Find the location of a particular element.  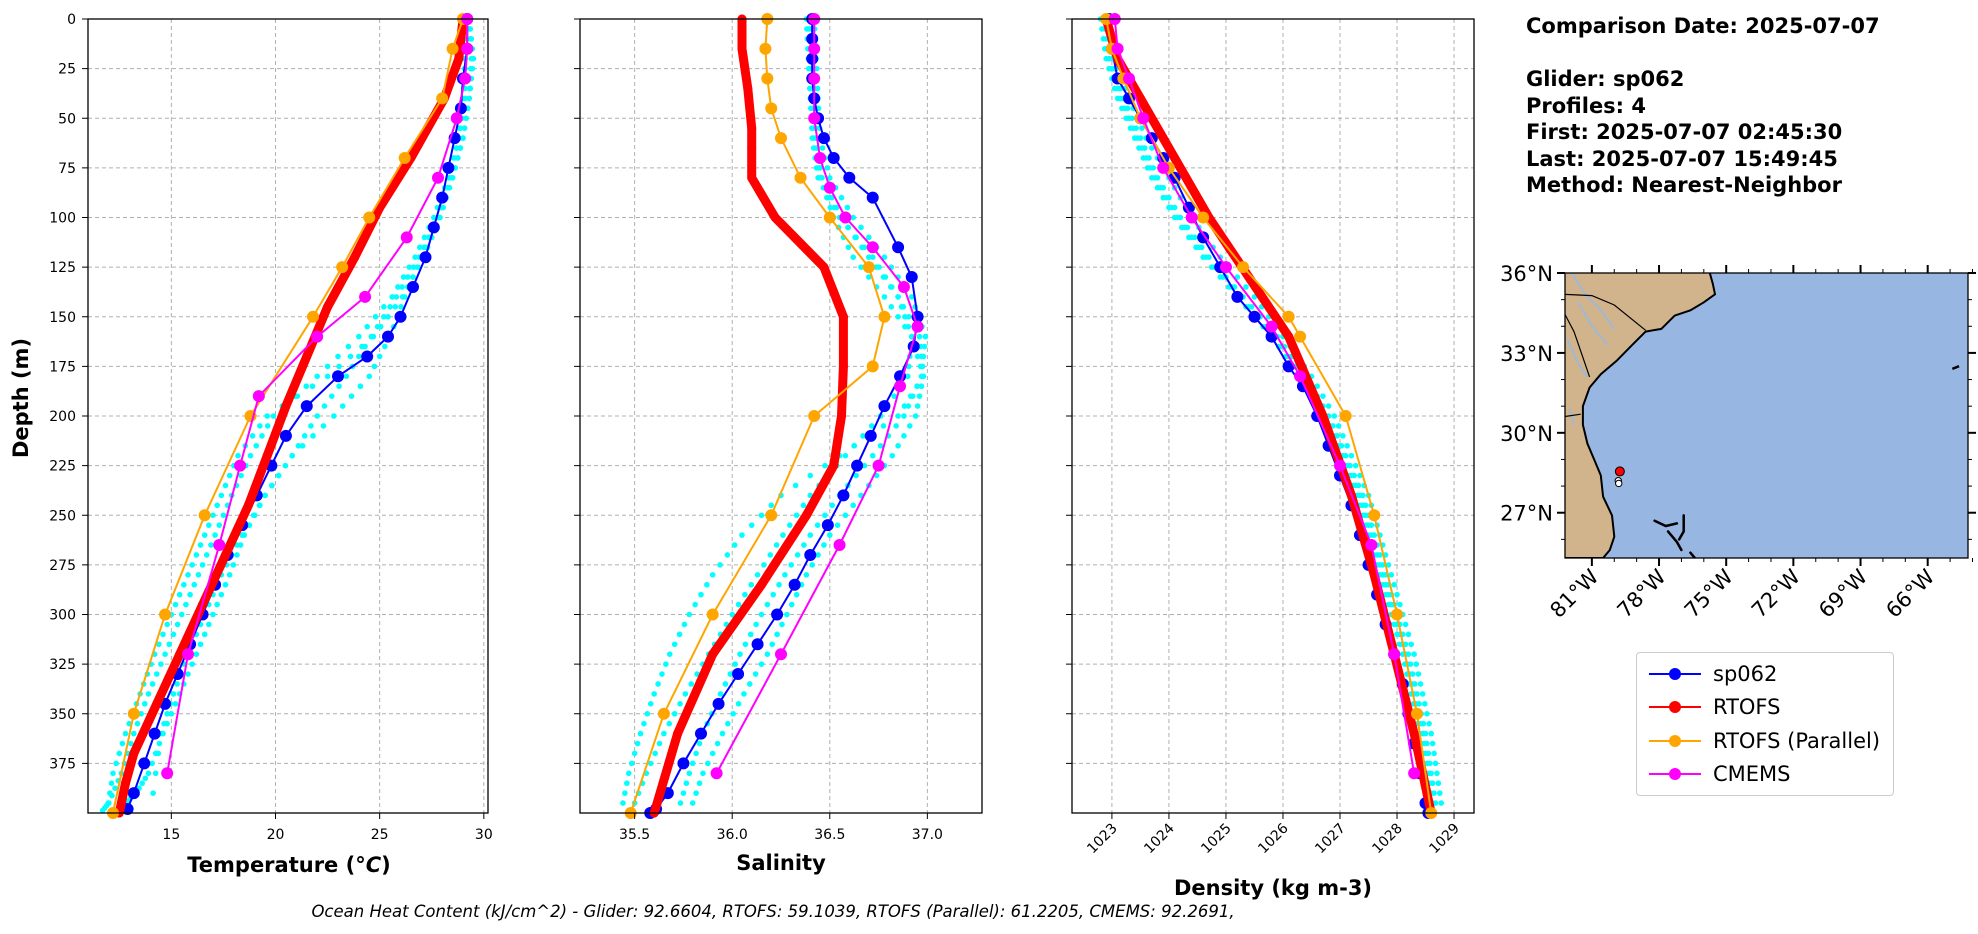

location-map: 36°N 33°N 30°N 27°N 81°W 78°W 75°W 72°W 69°W 66°W is located at coordinates (1738, 442).